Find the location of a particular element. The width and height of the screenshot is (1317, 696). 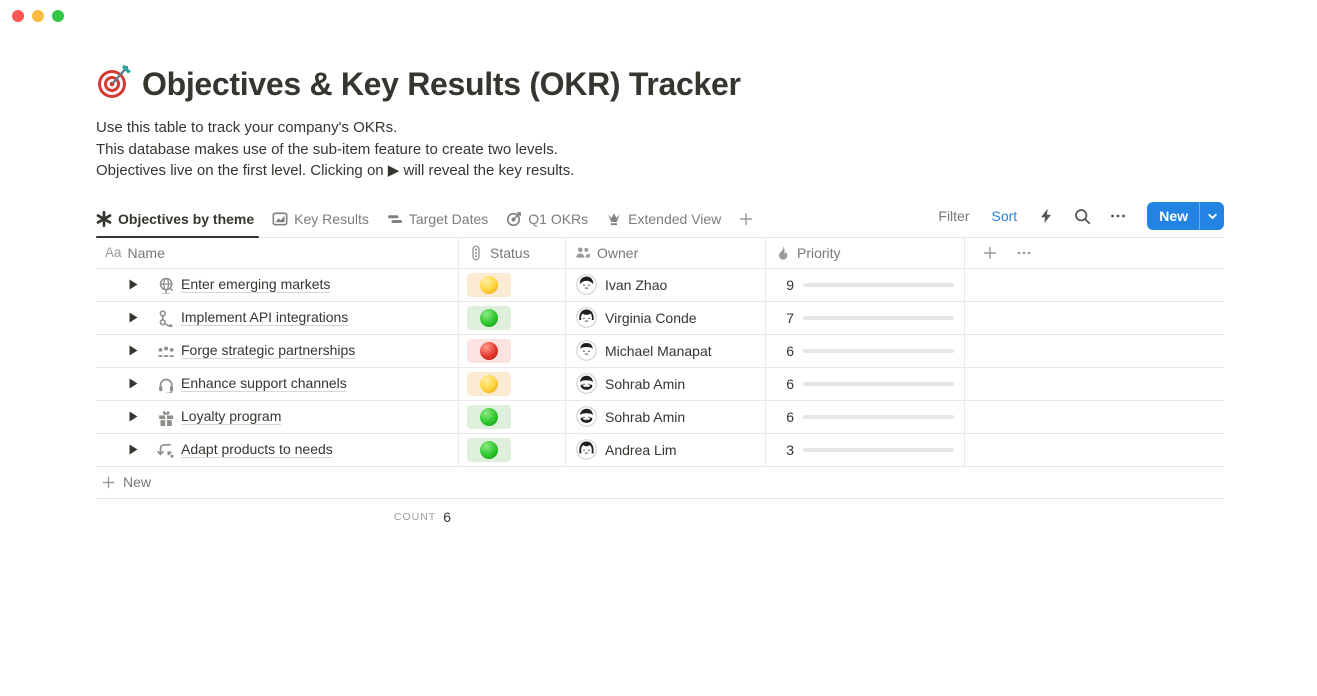

status-badge-red is located at coordinates (489, 350).